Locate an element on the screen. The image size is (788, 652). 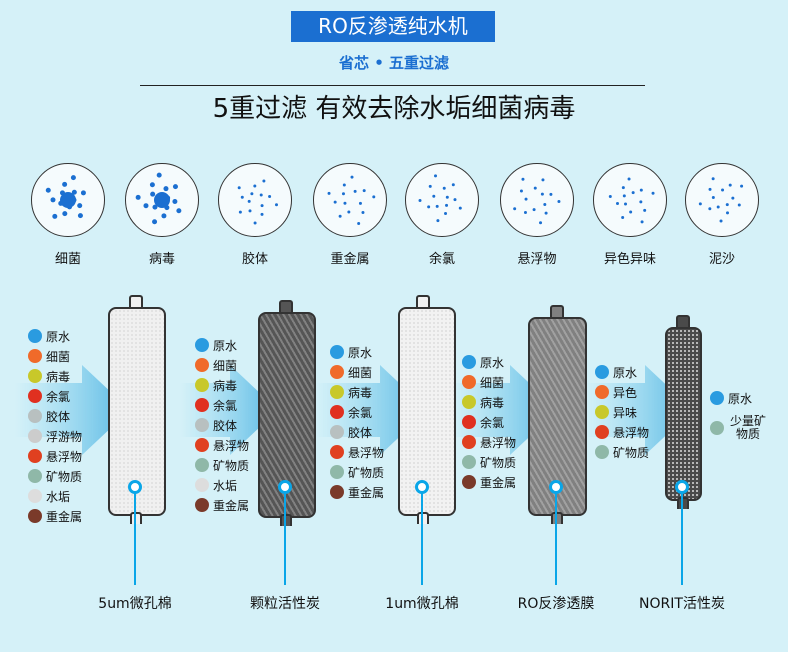
bacteria-icon is located at coordinates (68, 200).